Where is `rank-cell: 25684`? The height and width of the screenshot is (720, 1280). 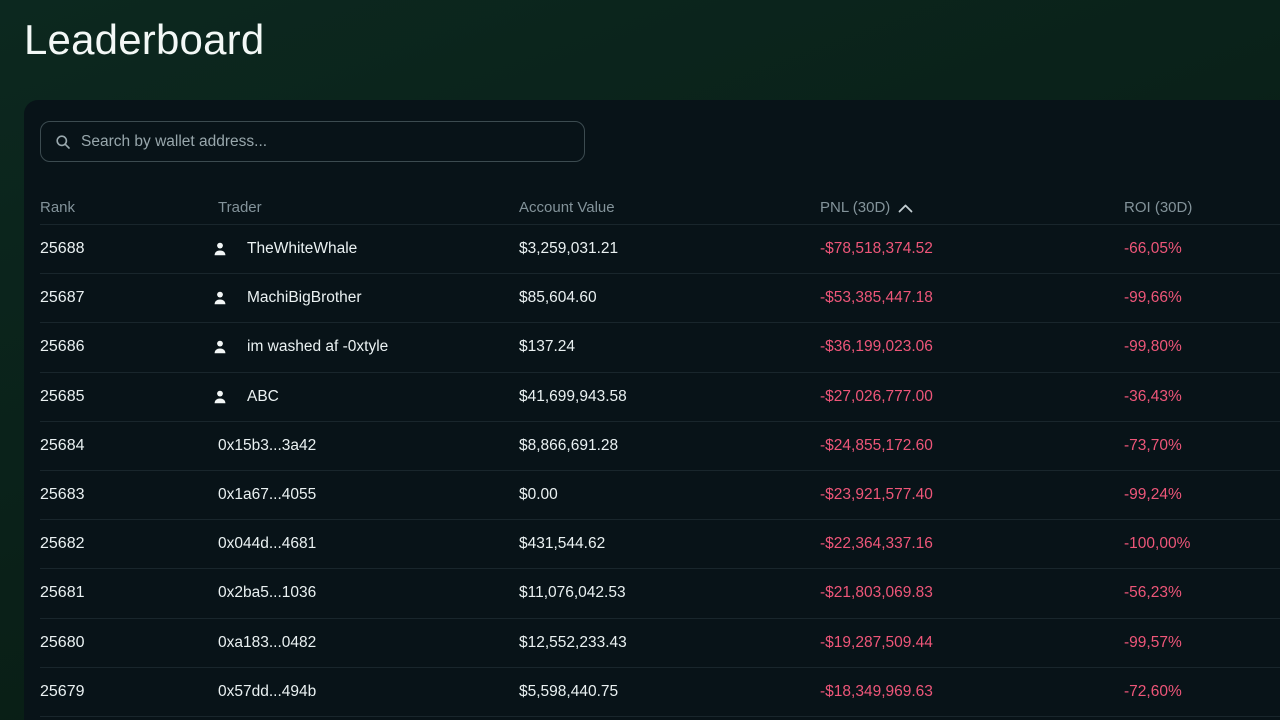 rank-cell: 25684 is located at coordinates (62, 445).